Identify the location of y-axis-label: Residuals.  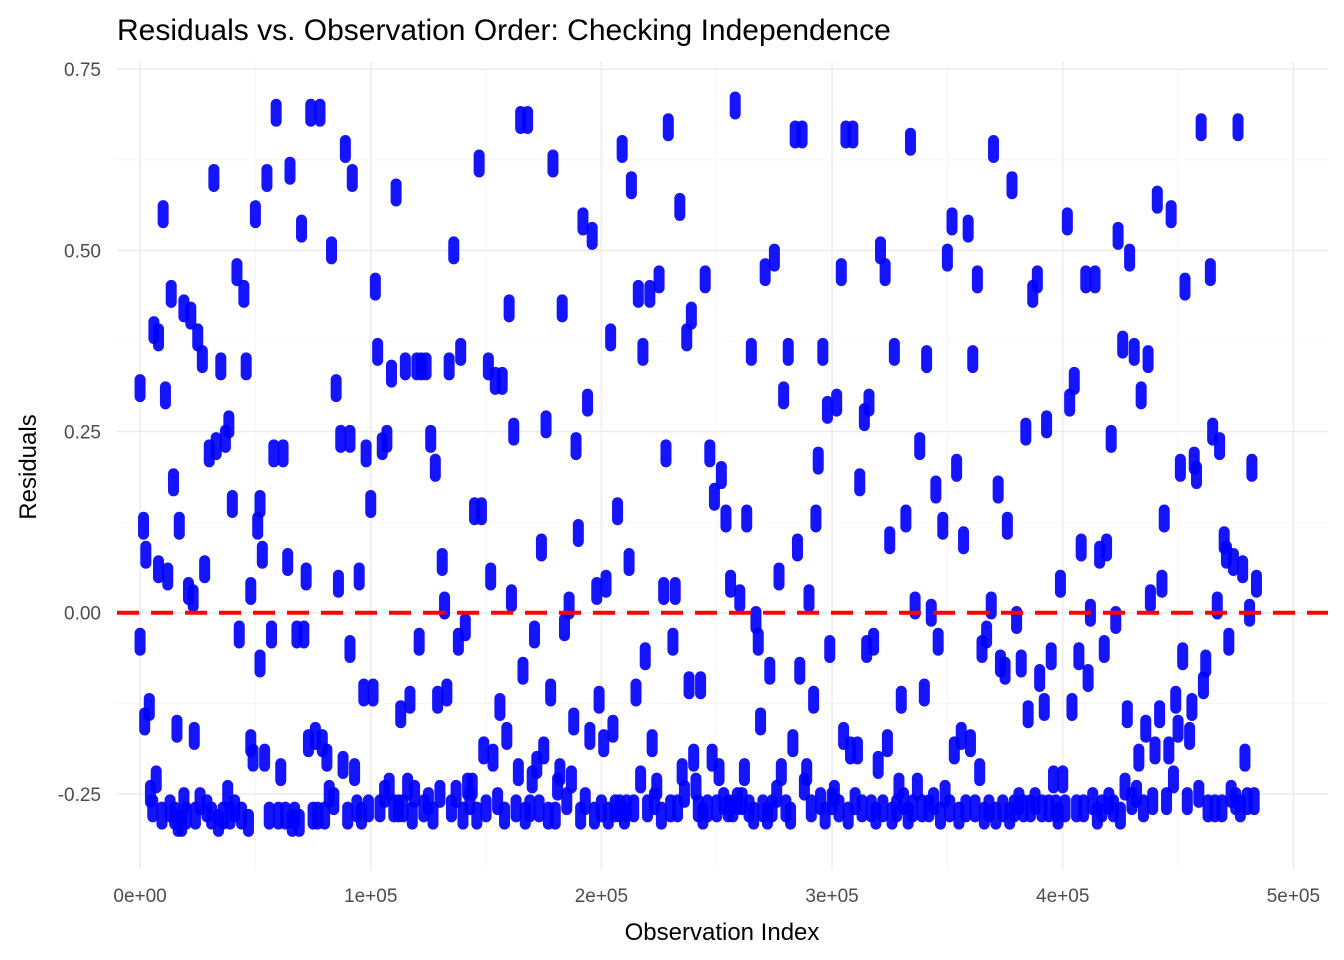
(28, 466).